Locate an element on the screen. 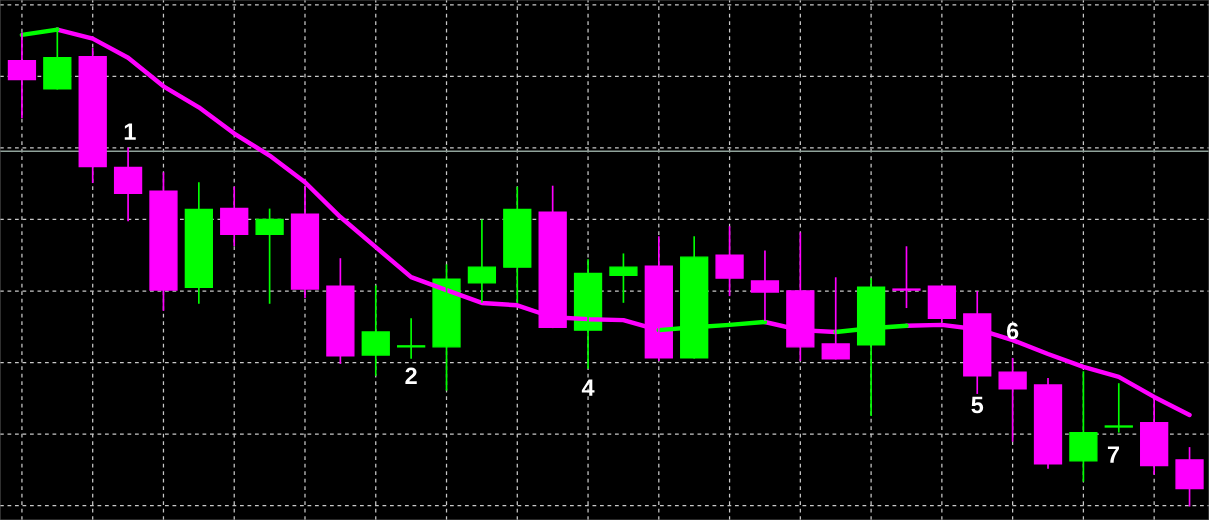  annotation: 2 is located at coordinates (411, 375).